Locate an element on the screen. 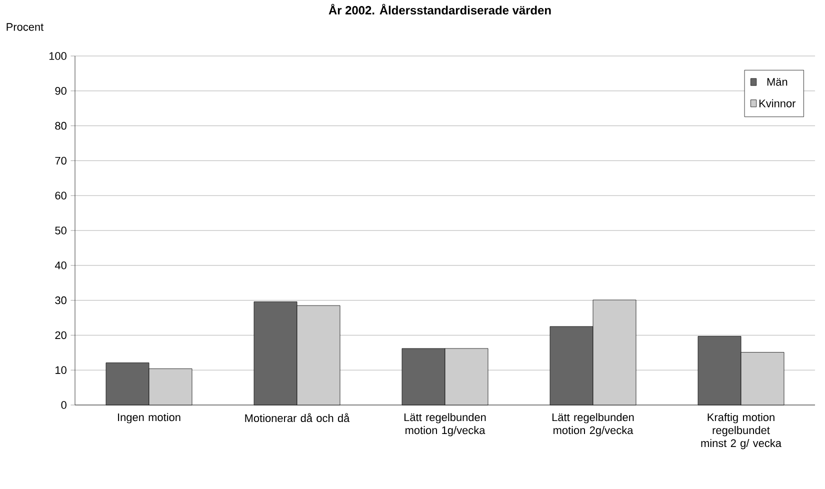 Image resolution: width=825 pixels, height=489 pixels. x-tick-label: Lätt regelbunden motion 2g/vecka is located at coordinates (593, 424).